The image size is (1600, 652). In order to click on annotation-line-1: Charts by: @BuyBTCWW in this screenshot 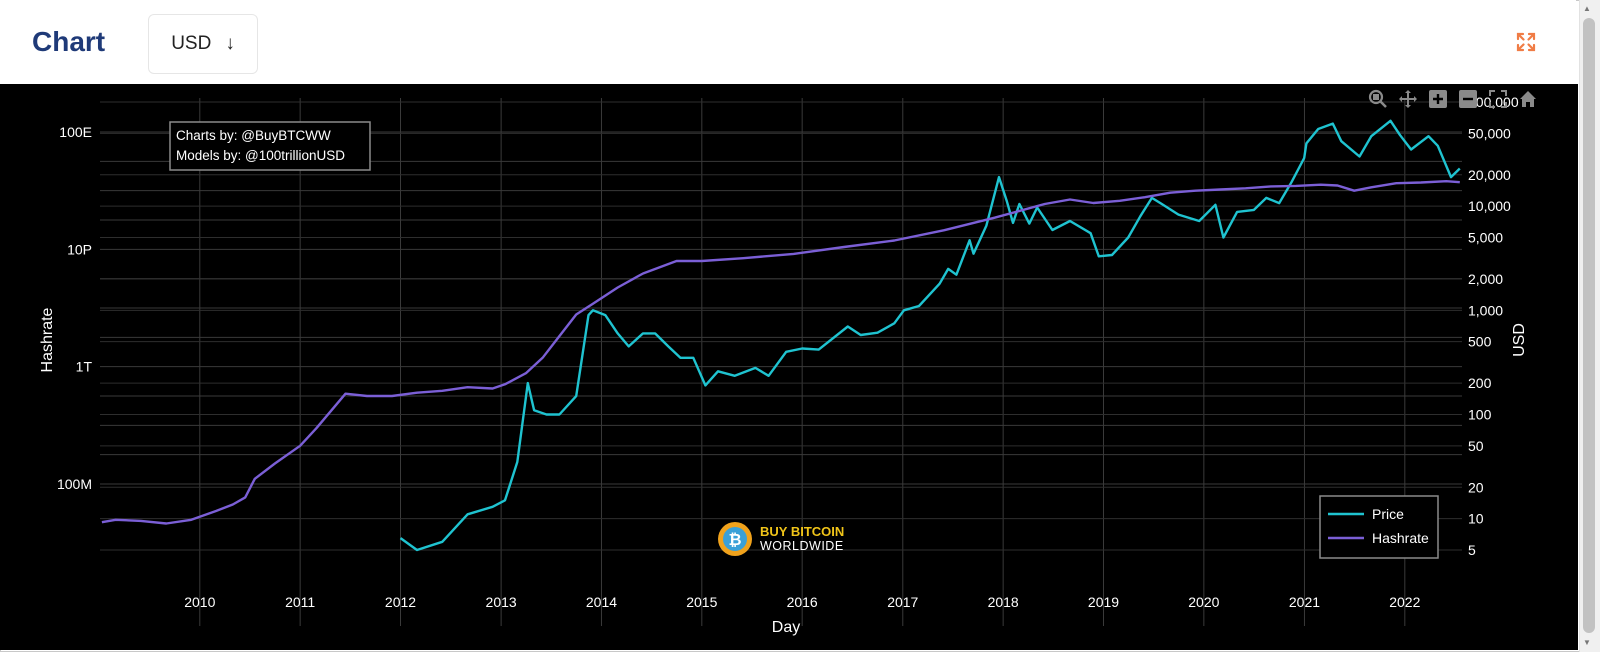, I will do `click(253, 135)`.